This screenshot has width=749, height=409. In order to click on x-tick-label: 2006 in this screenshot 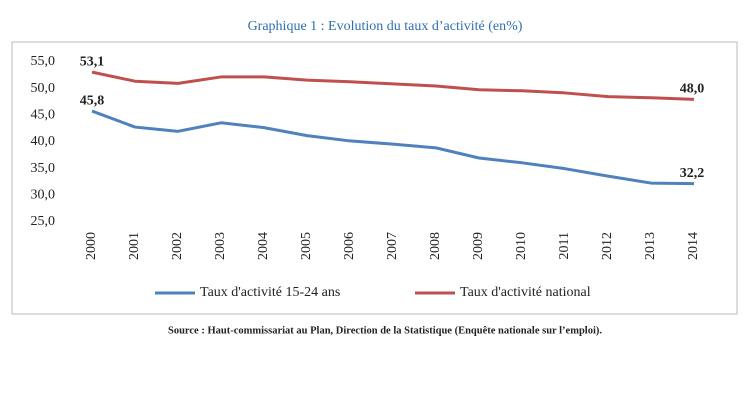, I will do `click(349, 246)`.